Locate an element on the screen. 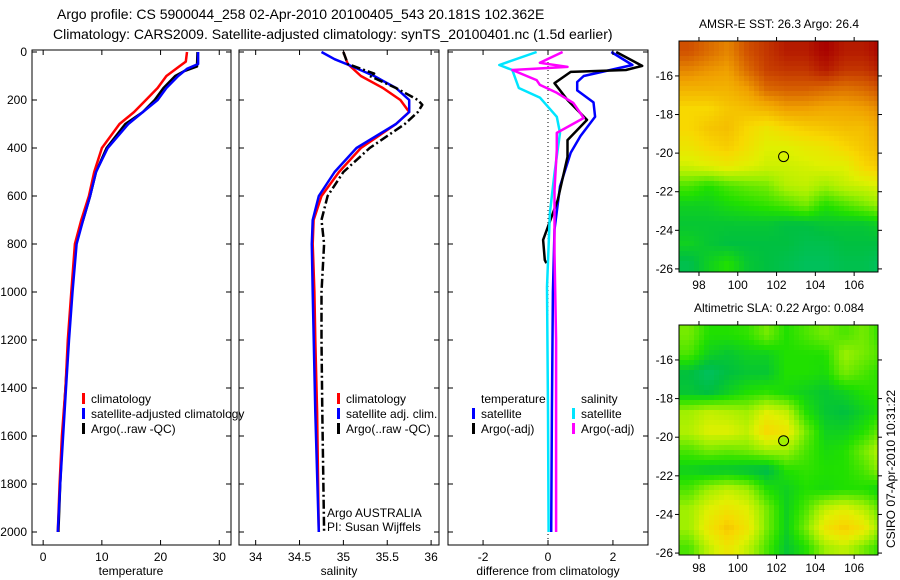 Image resolution: width=900 pixels, height=580 pixels. depth-tick-label: 1600 is located at coordinates (13, 436).